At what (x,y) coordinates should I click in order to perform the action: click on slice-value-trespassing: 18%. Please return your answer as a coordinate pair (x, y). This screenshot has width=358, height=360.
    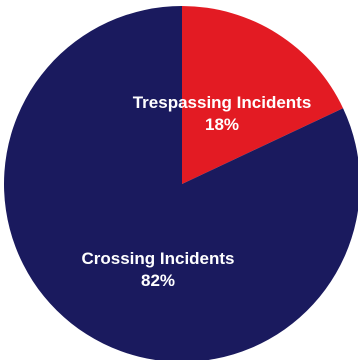
    Looking at the image, I should click on (222, 124).